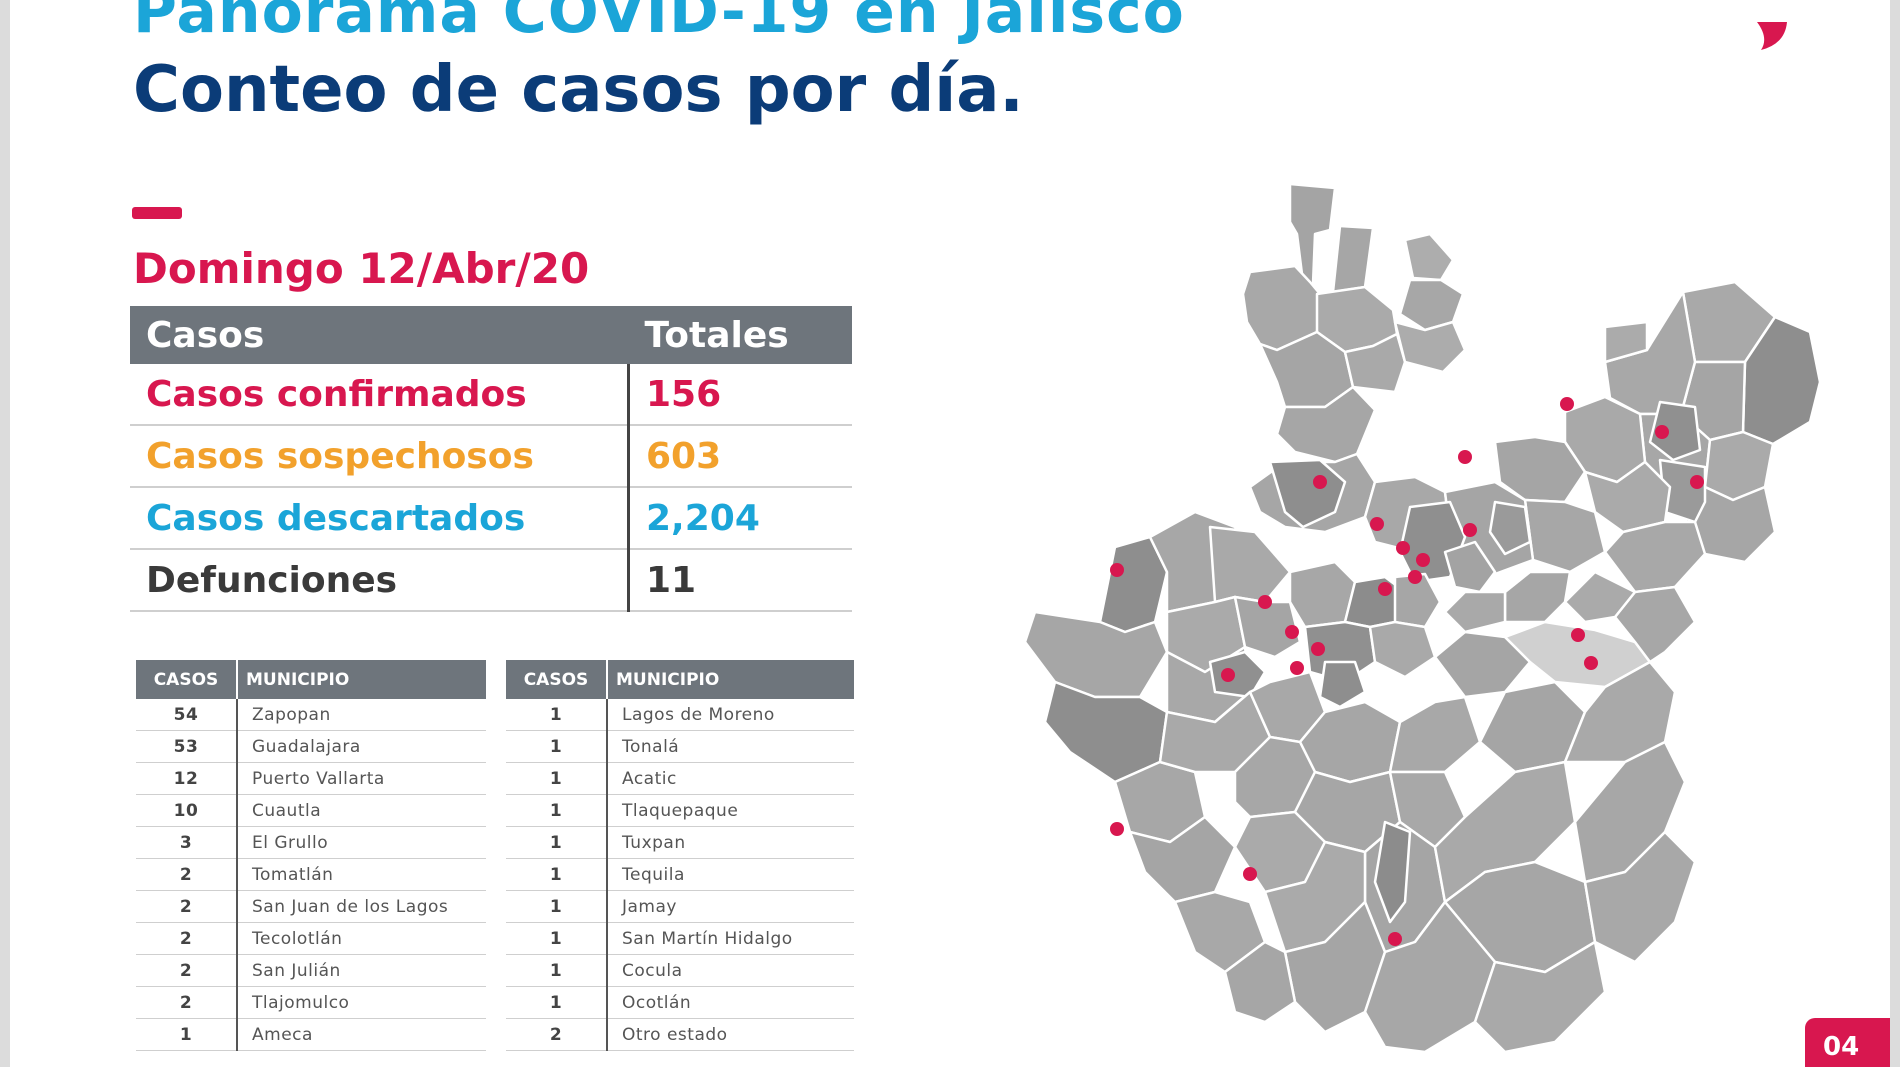 Image resolution: width=1900 pixels, height=1067 pixels. I want to click on casos-cell: 53, so click(187, 746).